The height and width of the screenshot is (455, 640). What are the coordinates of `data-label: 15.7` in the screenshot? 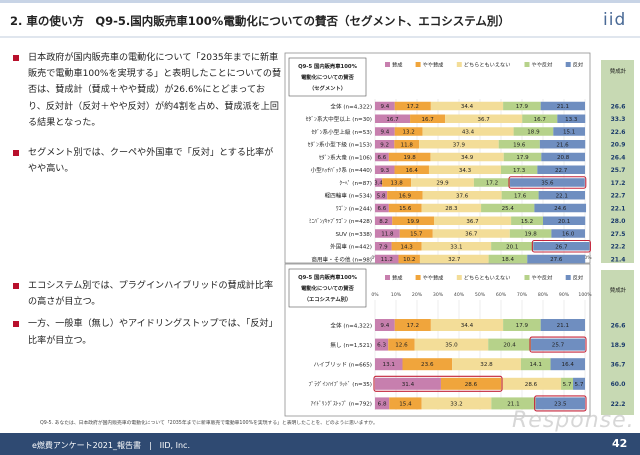 It's located at (416, 235).